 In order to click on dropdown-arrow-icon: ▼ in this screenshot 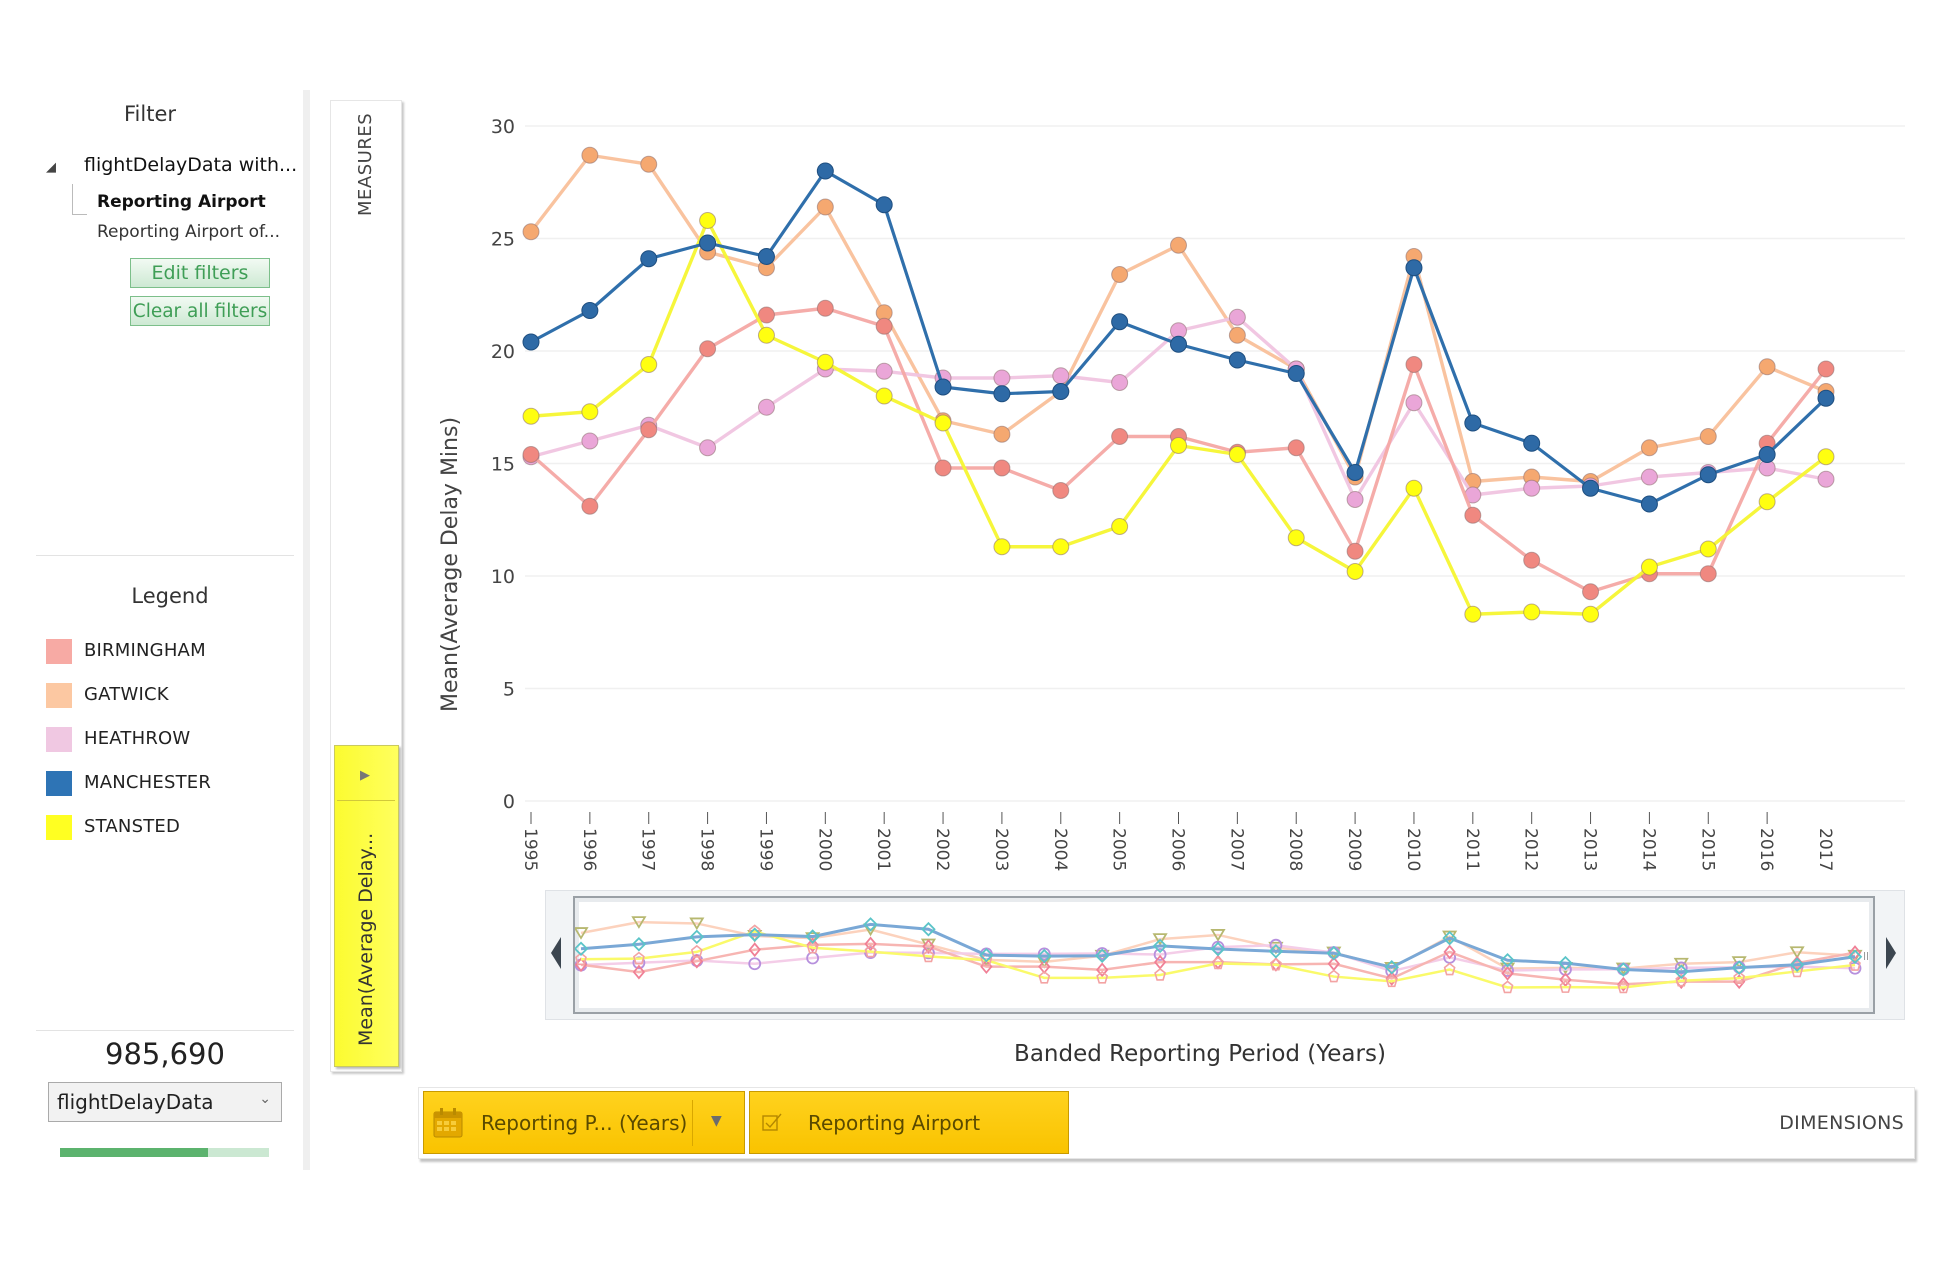, I will do `click(716, 1121)`.